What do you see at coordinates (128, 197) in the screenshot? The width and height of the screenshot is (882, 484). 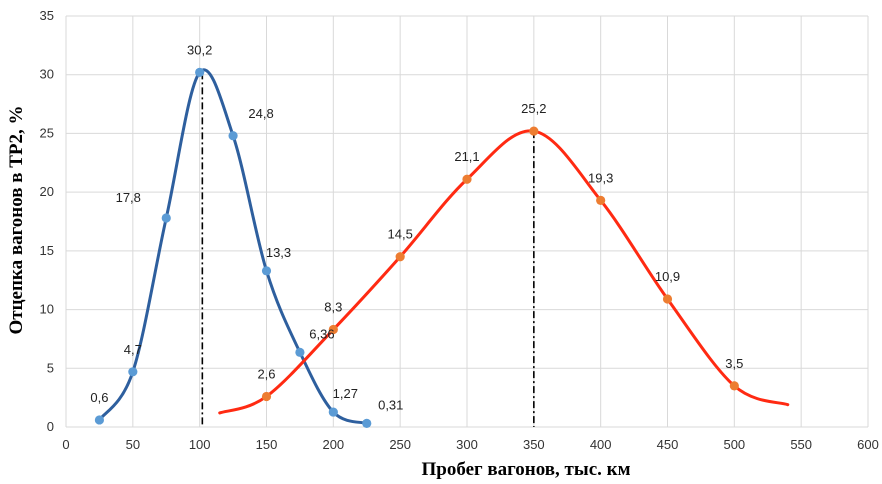 I see `data-label: 17,8` at bounding box center [128, 197].